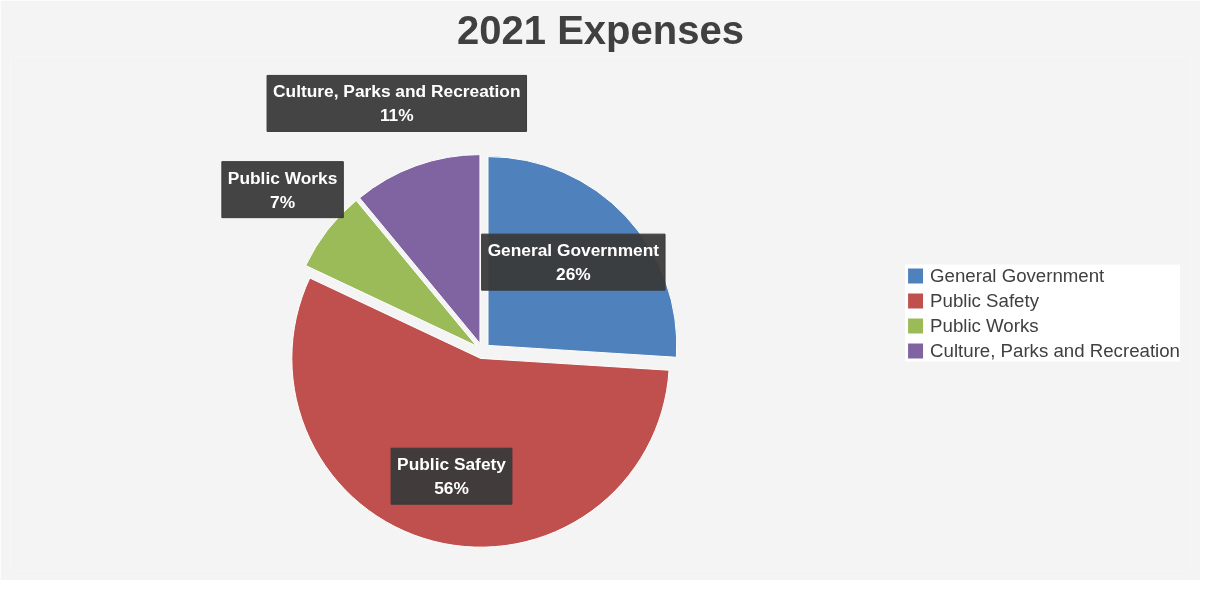 This screenshot has width=1225, height=593. I want to click on data-label: 26%, so click(573, 274).